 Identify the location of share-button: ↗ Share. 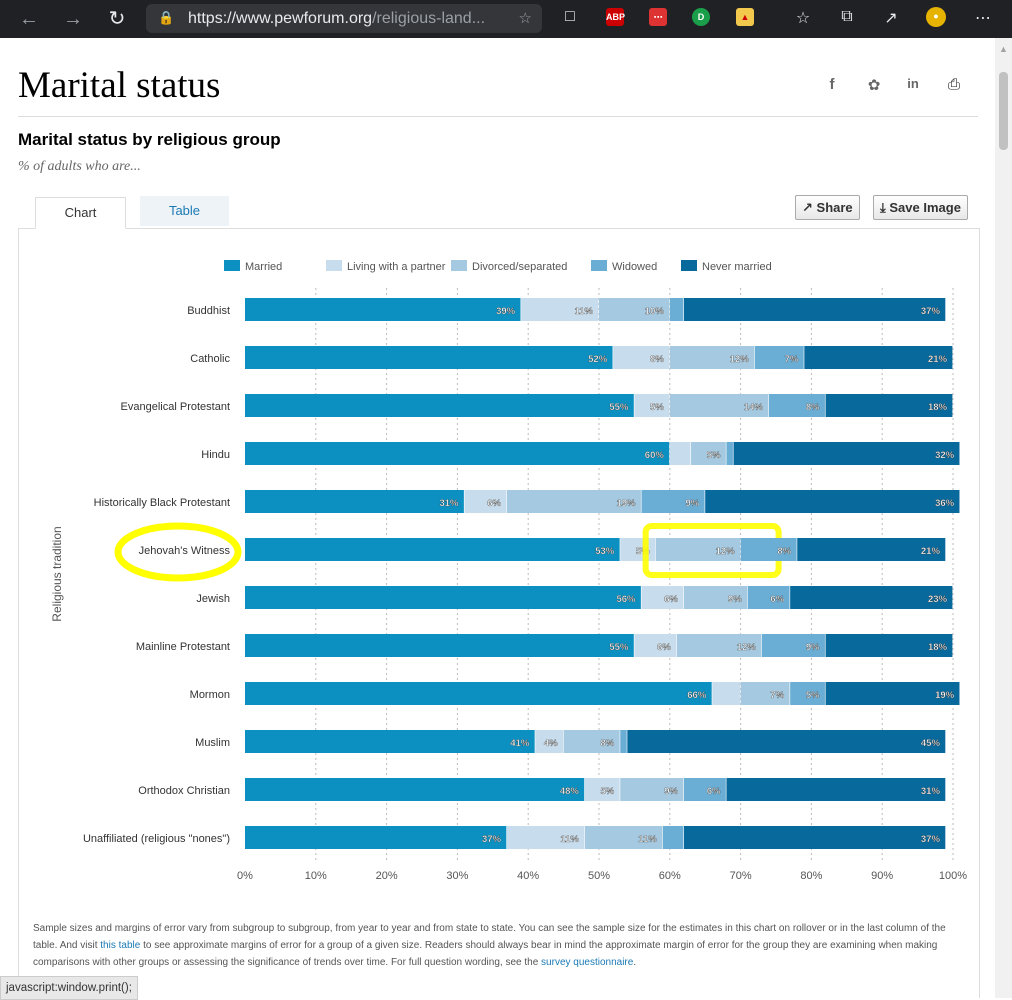
(827, 207).